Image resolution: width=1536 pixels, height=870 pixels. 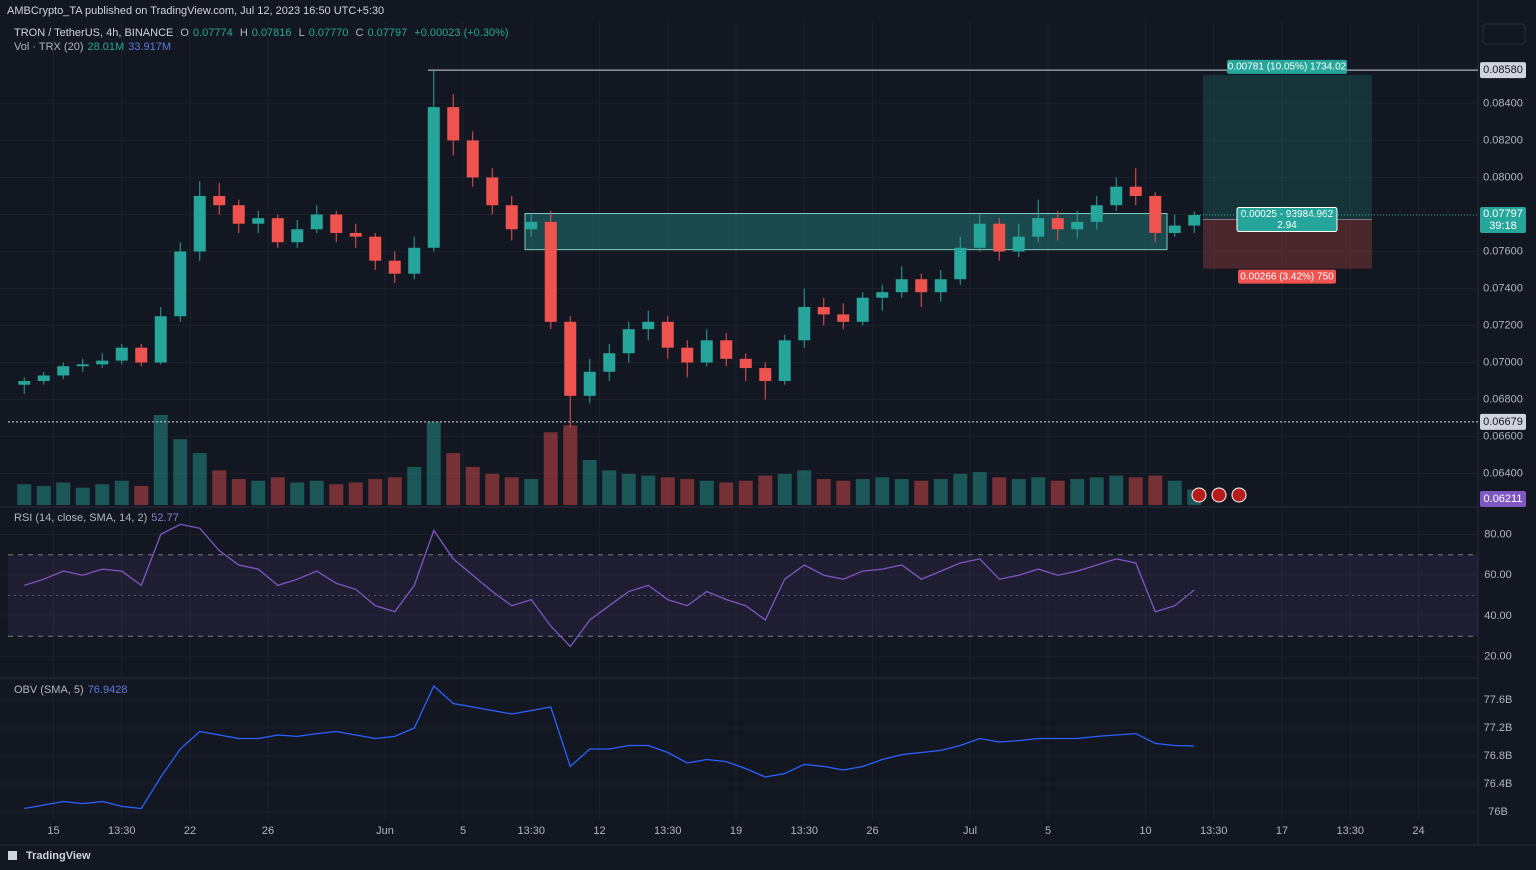 What do you see at coordinates (1498, 756) in the screenshot?
I see `y-tick-label: 76.8B` at bounding box center [1498, 756].